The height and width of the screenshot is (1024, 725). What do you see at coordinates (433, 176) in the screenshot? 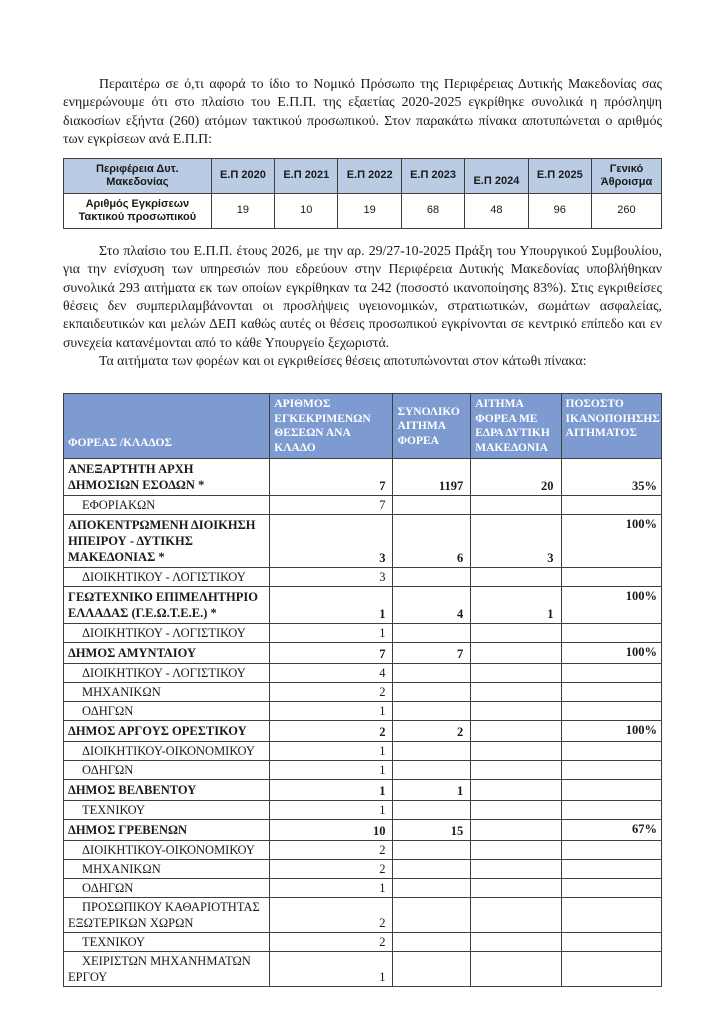
I see `summary-header-cell: Ε.Π 2023` at bounding box center [433, 176].